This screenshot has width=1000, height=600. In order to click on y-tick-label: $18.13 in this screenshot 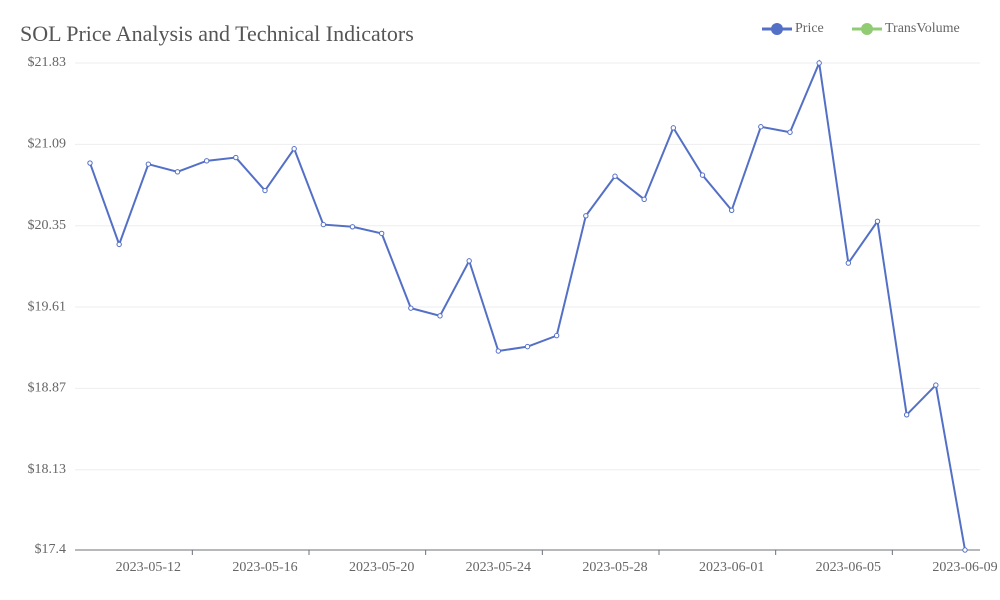, I will do `click(47, 469)`.